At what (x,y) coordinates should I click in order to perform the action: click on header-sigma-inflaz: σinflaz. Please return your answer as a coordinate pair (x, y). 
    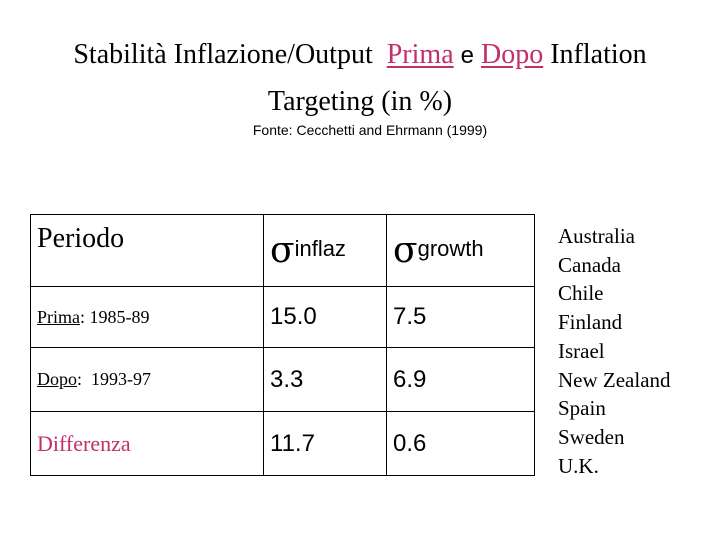
    Looking at the image, I should click on (325, 250).